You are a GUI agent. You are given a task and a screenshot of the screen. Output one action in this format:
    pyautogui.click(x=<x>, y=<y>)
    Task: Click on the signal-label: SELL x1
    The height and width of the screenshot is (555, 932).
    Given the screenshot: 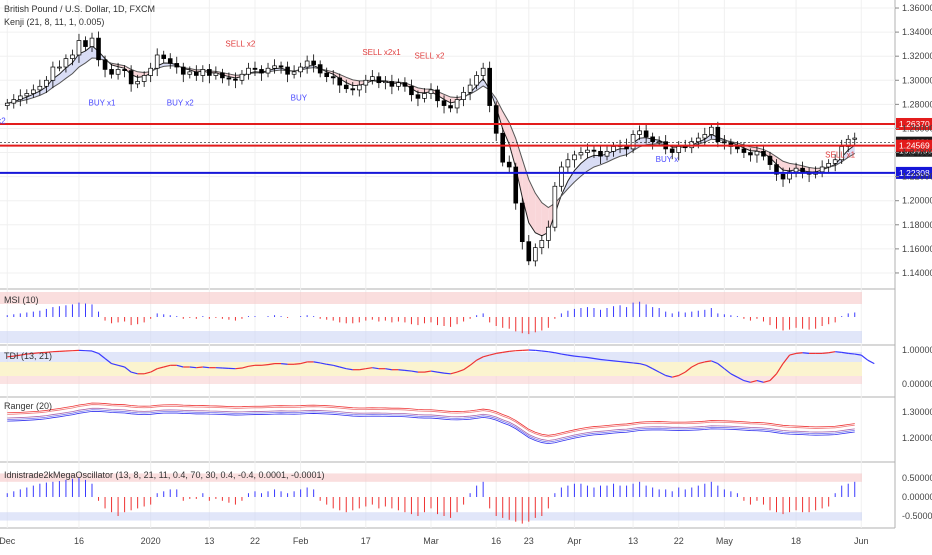 What is the action you would take?
    pyautogui.click(x=840, y=154)
    